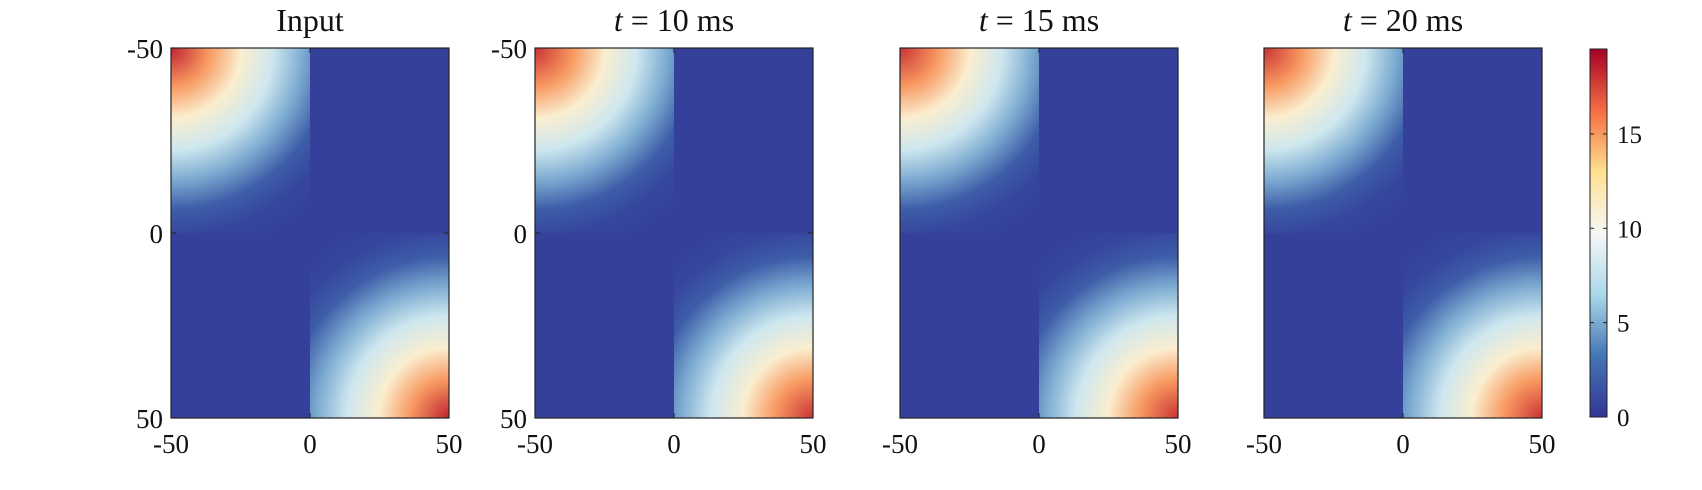  I want to click on colorbar-frame, so click(1598, 233).